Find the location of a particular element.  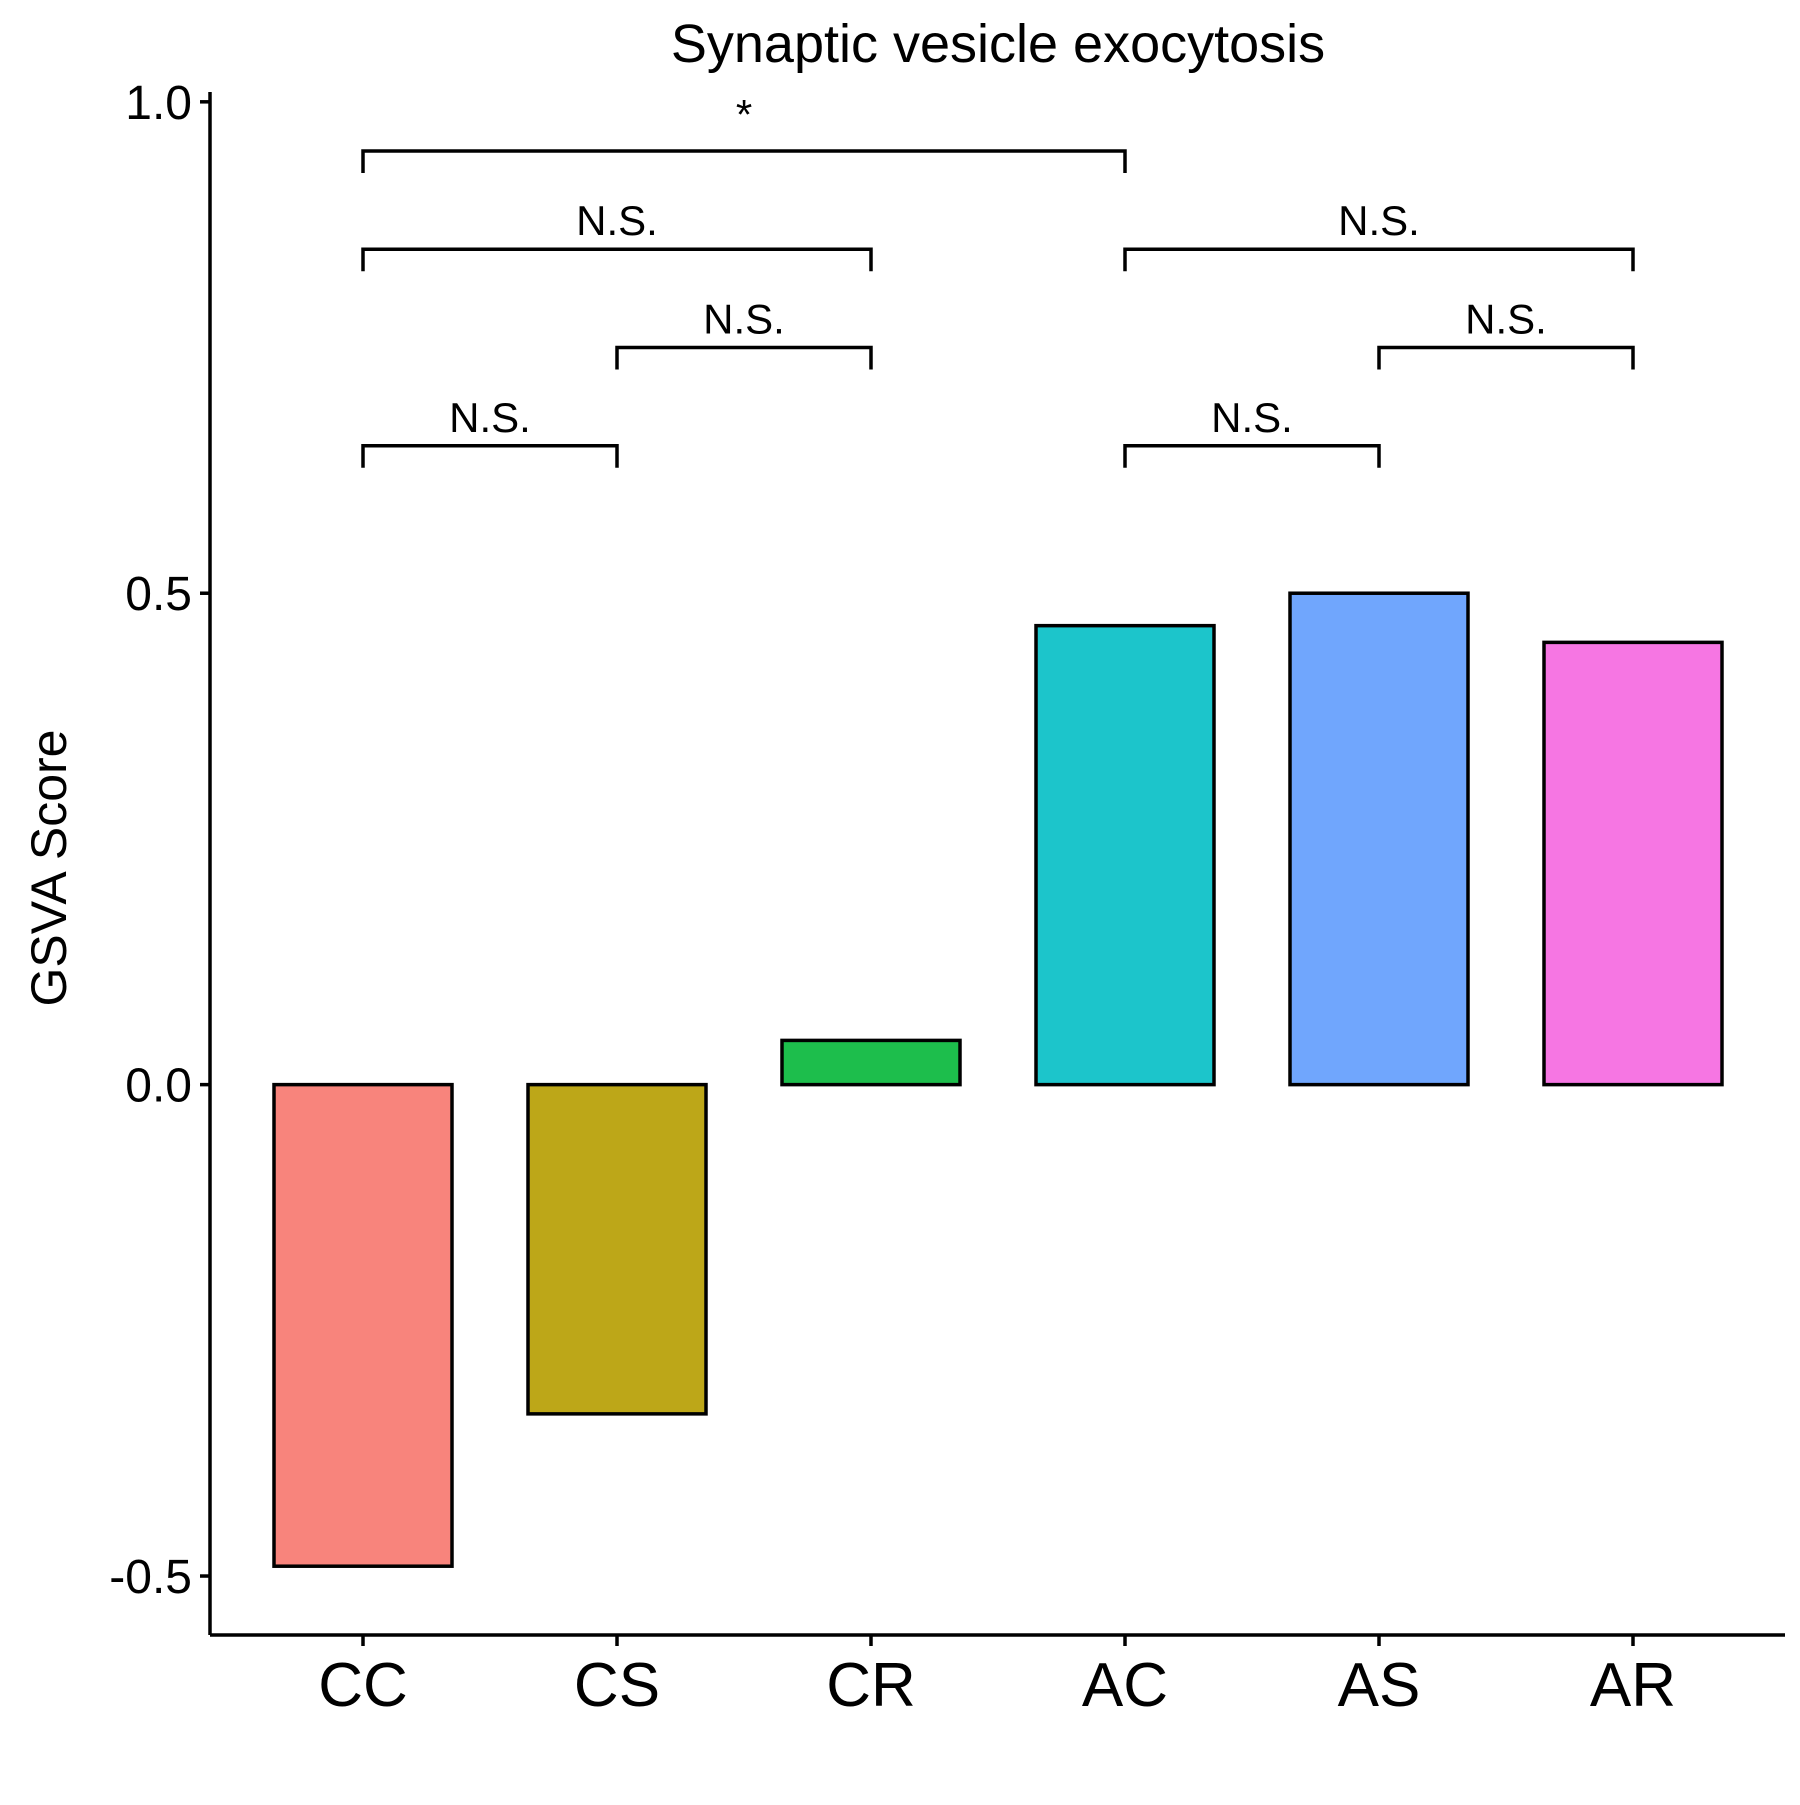

bar-cr is located at coordinates (871, 1062).